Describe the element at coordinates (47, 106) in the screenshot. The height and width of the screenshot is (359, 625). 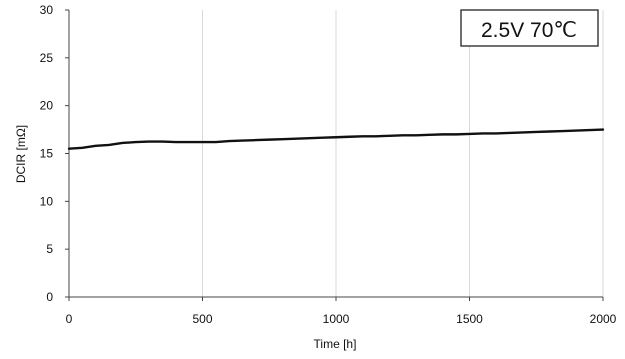
I see `y-tick-label: 20` at that location.